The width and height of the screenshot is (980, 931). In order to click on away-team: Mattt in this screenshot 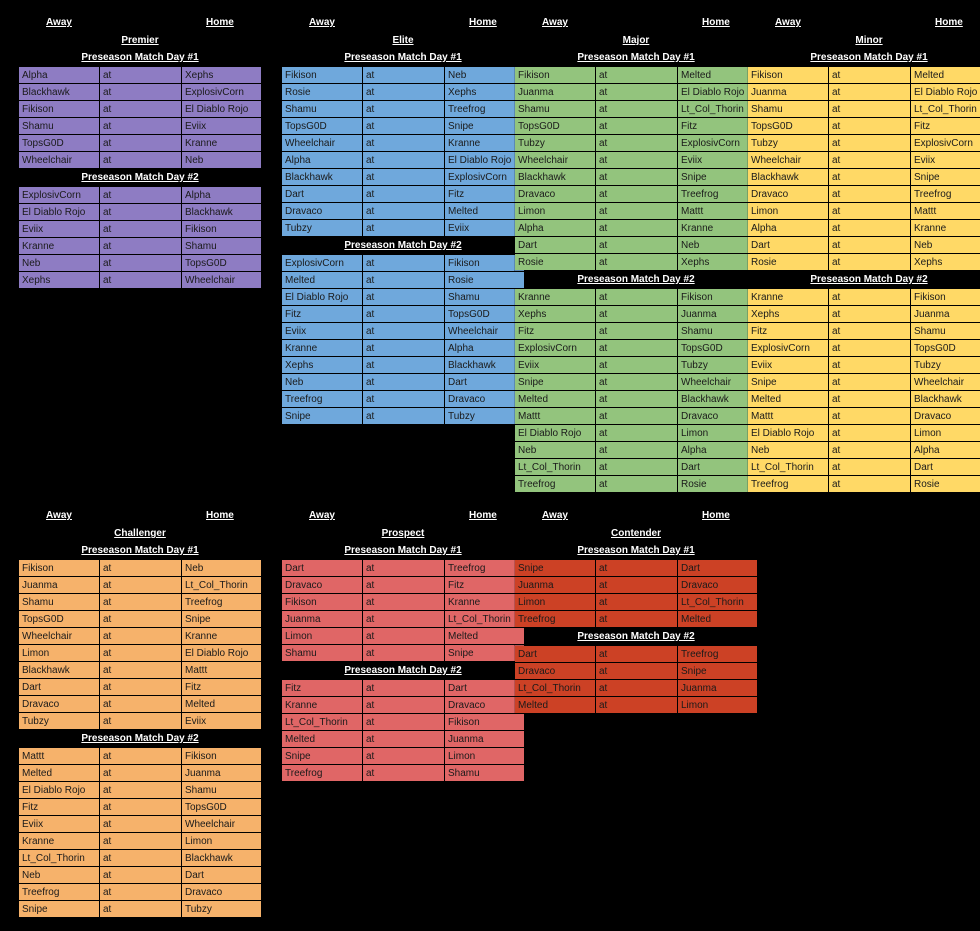, I will do `click(59, 756)`.